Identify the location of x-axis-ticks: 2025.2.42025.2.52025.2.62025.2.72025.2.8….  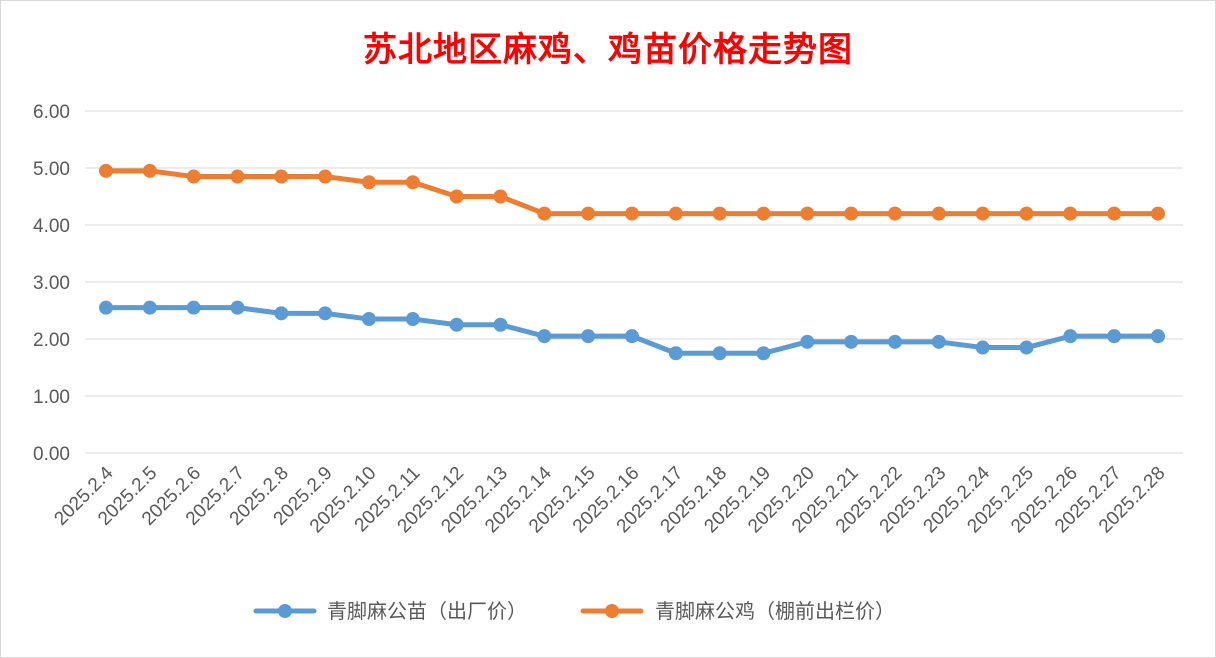
(609, 499).